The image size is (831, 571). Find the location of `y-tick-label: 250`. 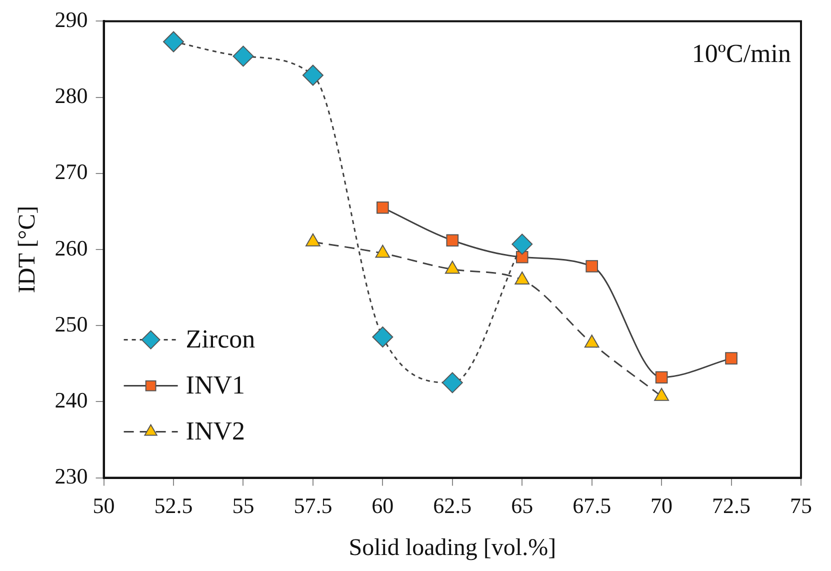

y-tick-label: 250 is located at coordinates (71, 323).